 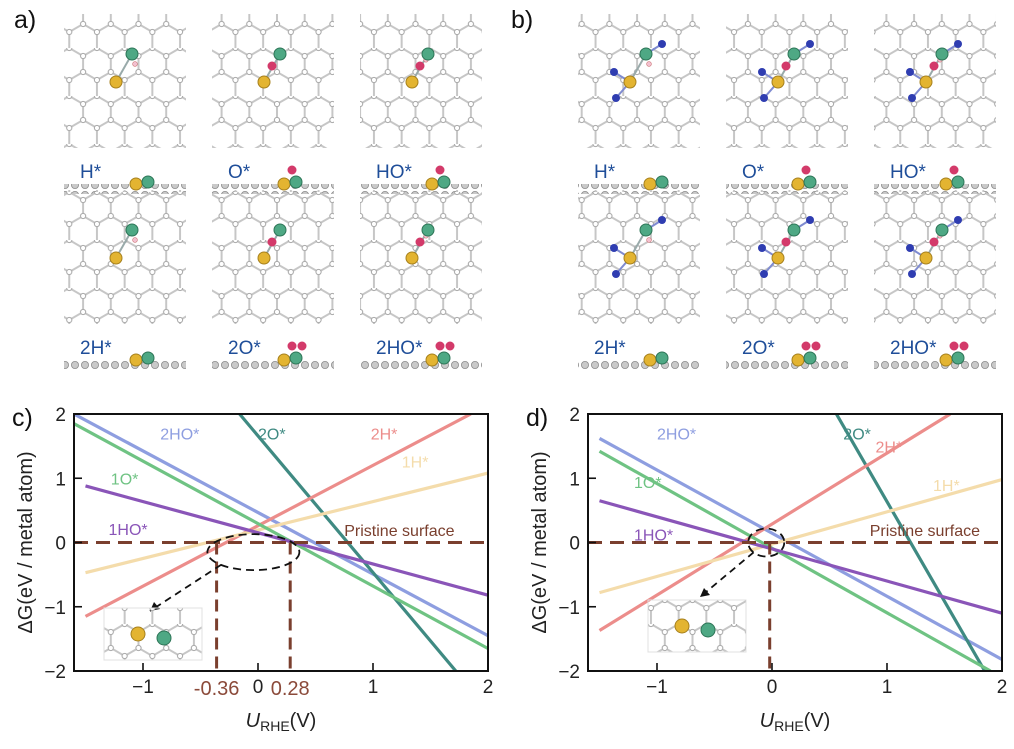 What do you see at coordinates (125, 480) in the screenshot?
I see `series-label: 1O*` at bounding box center [125, 480].